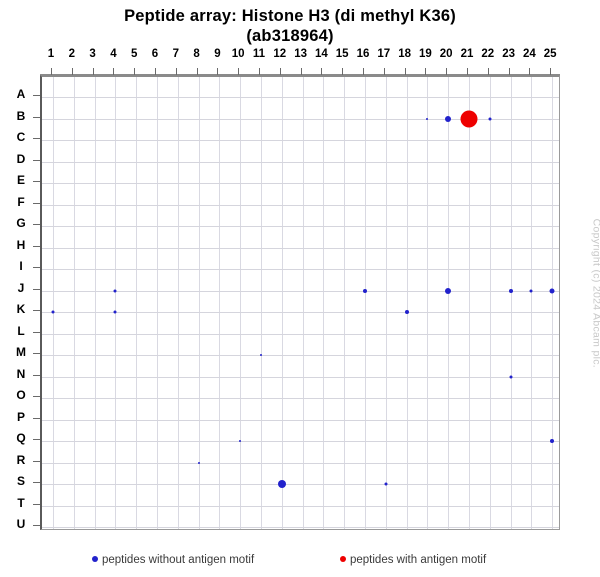 The height and width of the screenshot is (577, 600). I want to click on x-axis-tick-label: 2, so click(71, 54).